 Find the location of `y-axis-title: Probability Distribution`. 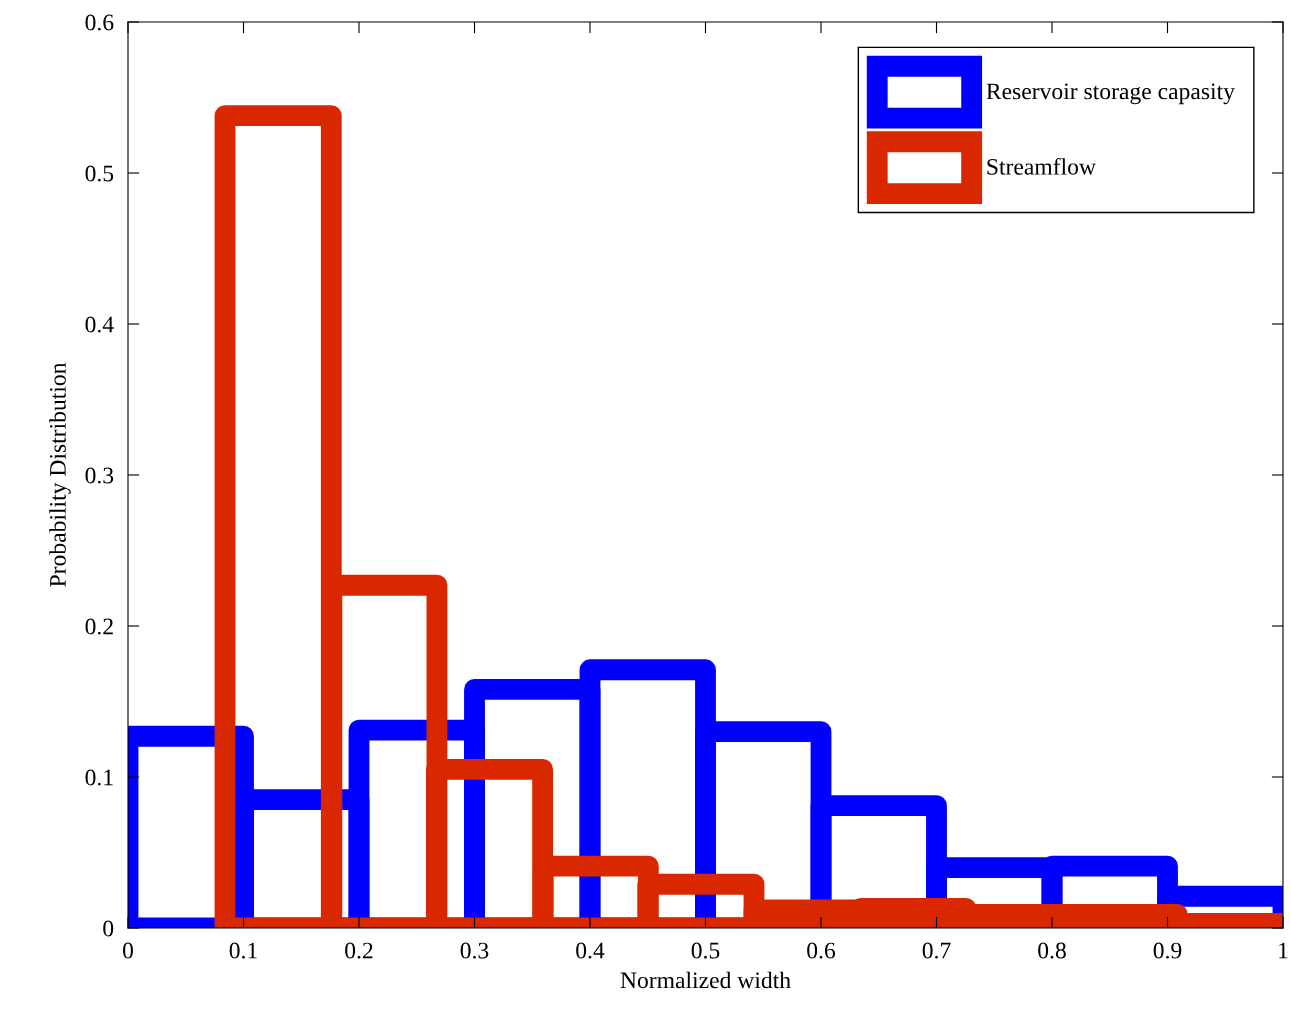

y-axis-title: Probability Distribution is located at coordinates (60, 474).